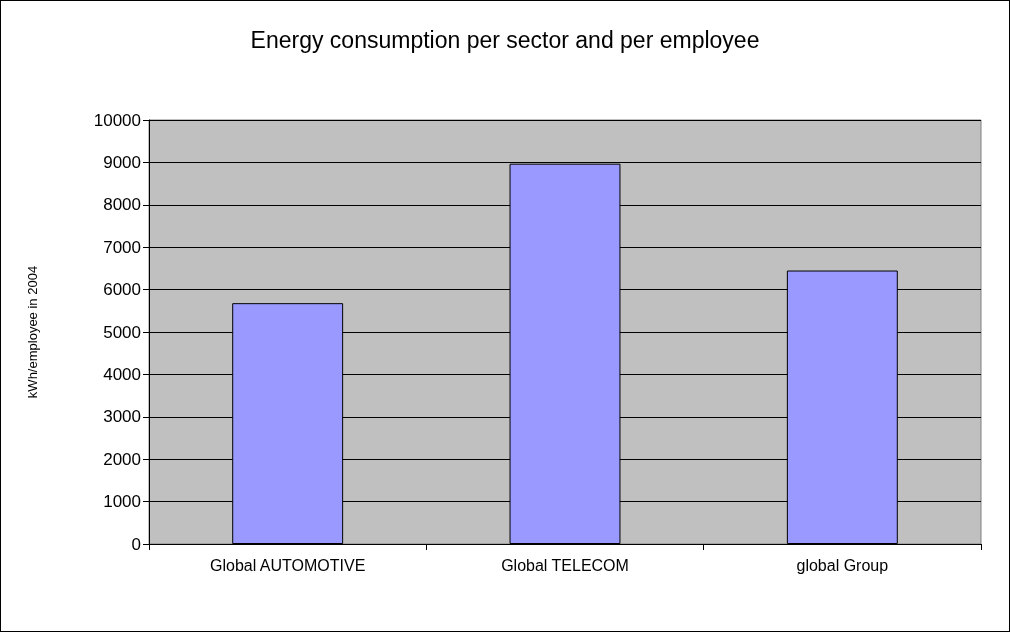 The width and height of the screenshot is (1010, 632). What do you see at coordinates (122, 417) in the screenshot?
I see `y-tick-label: 3000` at bounding box center [122, 417].